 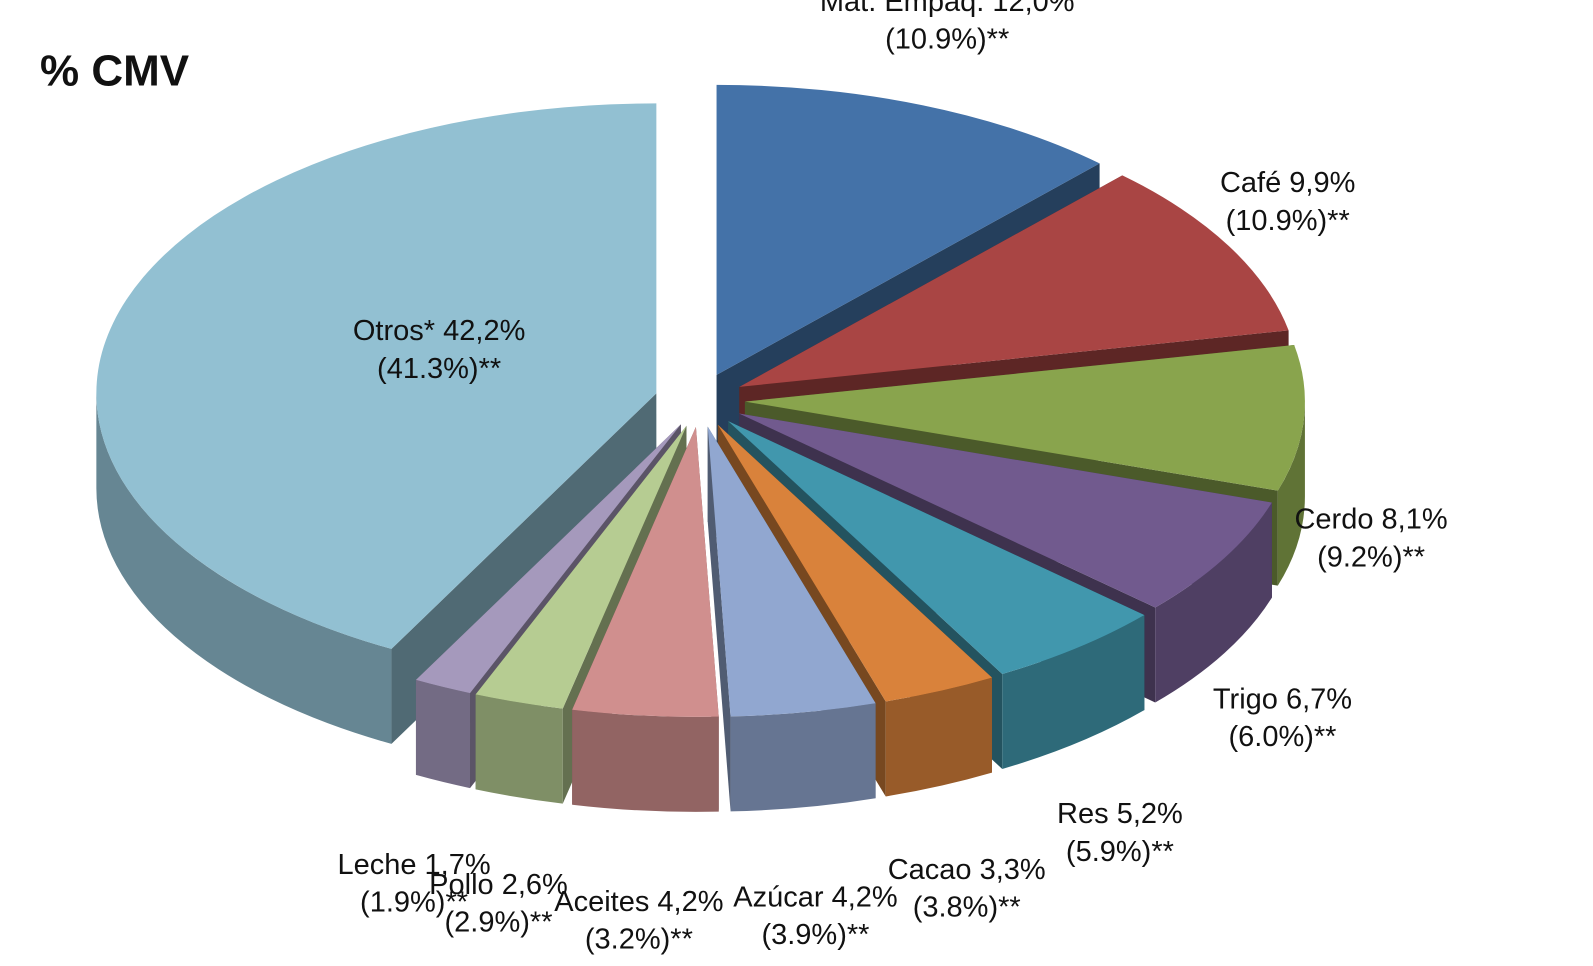 I want to click on value-label: 12,0%, so click(x=1033, y=9).